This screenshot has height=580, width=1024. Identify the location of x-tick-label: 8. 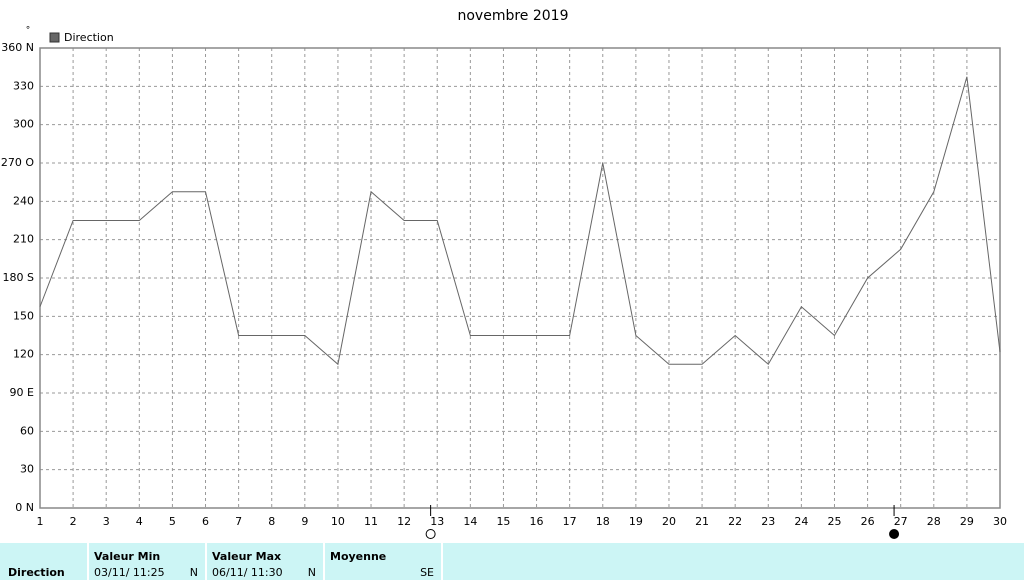
(271, 521).